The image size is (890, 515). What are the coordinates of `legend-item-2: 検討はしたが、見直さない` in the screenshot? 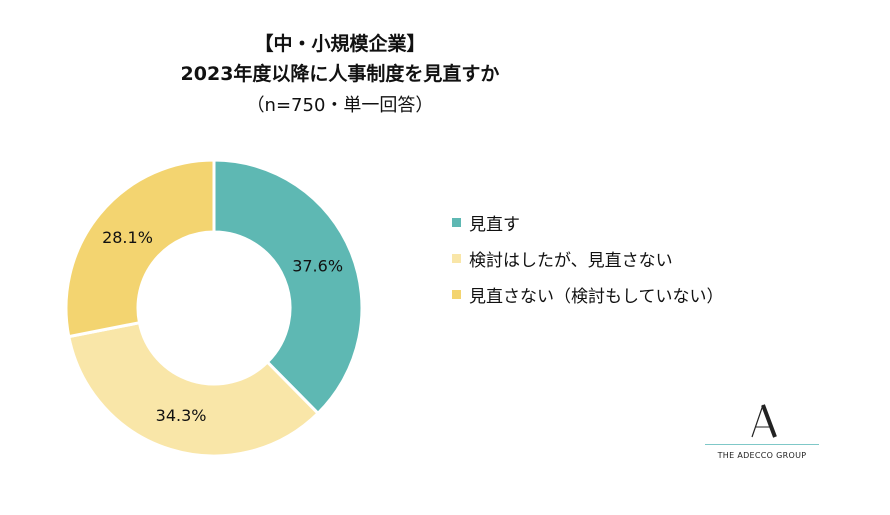 It's located at (588, 258).